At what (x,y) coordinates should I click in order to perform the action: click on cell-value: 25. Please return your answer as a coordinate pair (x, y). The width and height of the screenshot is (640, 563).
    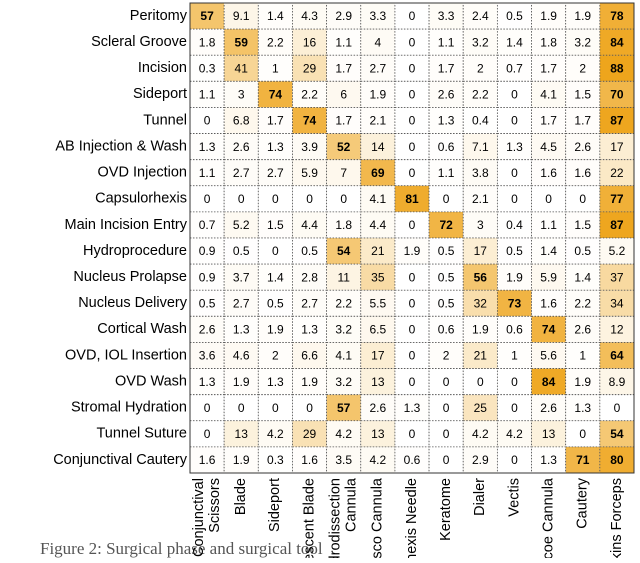
    Looking at the image, I should click on (481, 408).